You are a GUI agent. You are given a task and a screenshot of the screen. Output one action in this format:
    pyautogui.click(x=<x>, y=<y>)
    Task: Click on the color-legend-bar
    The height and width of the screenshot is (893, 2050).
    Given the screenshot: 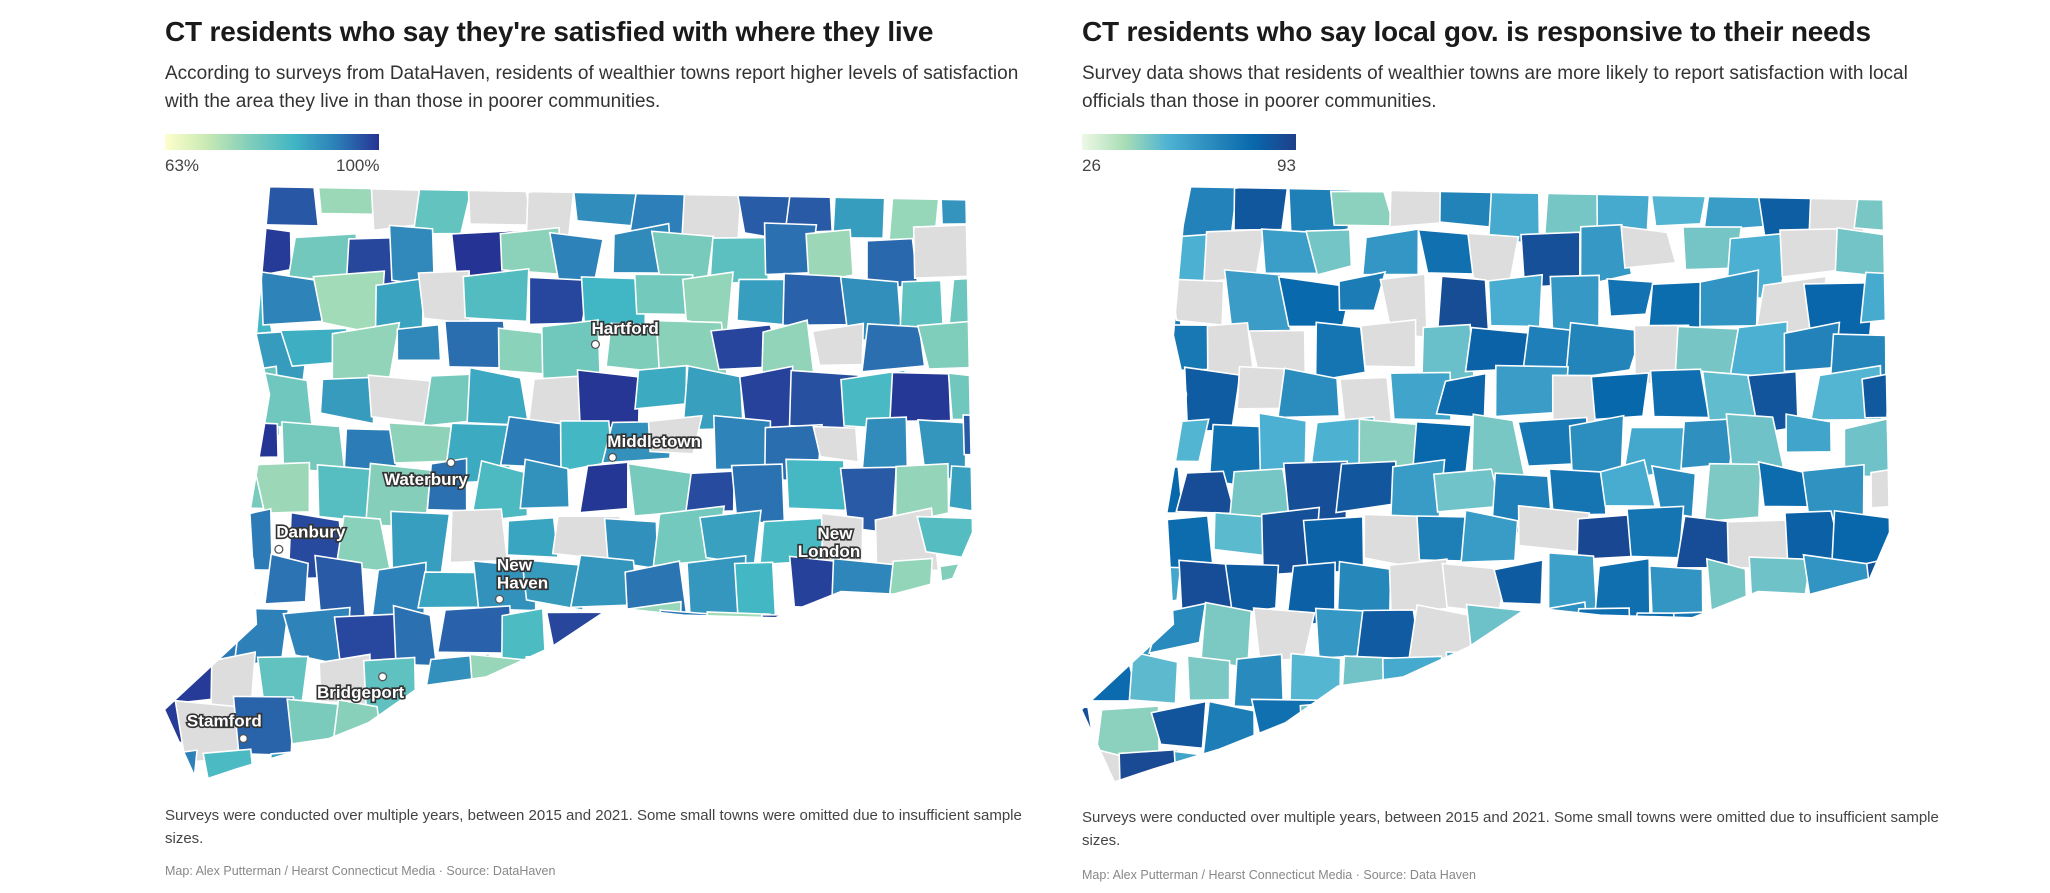 What is the action you would take?
    pyautogui.click(x=1189, y=142)
    